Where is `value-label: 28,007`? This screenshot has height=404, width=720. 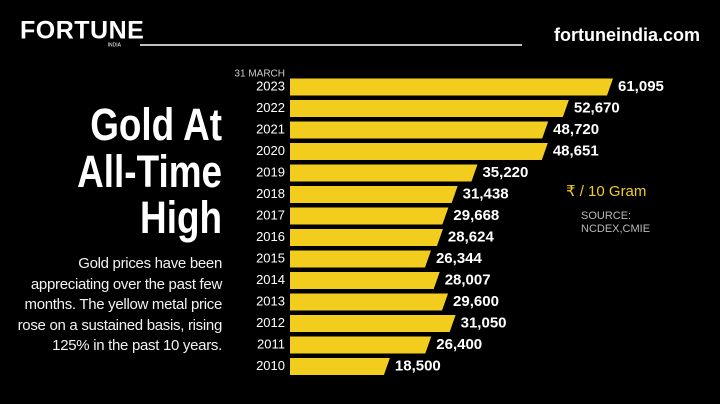
value-label: 28,007 is located at coordinates (468, 279).